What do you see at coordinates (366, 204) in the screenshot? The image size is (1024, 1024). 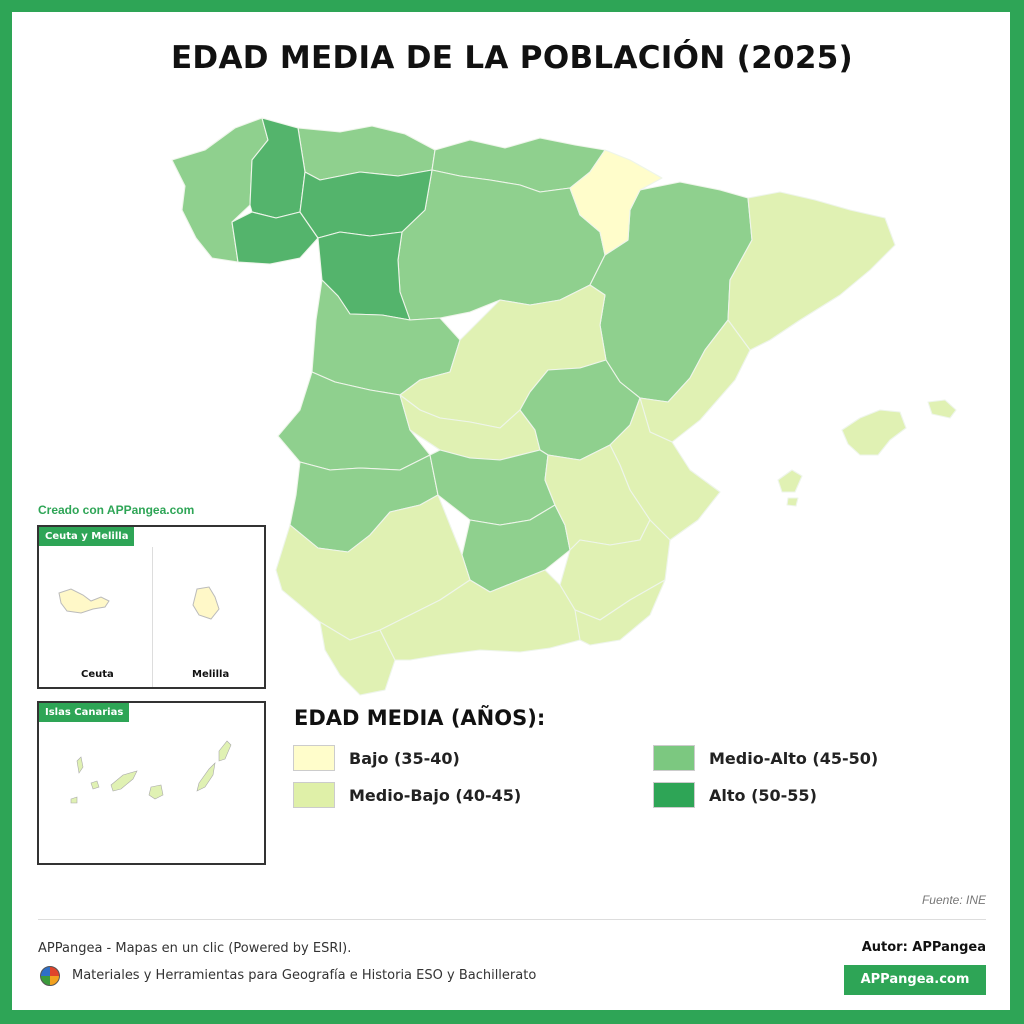 I see `region-leon` at bounding box center [366, 204].